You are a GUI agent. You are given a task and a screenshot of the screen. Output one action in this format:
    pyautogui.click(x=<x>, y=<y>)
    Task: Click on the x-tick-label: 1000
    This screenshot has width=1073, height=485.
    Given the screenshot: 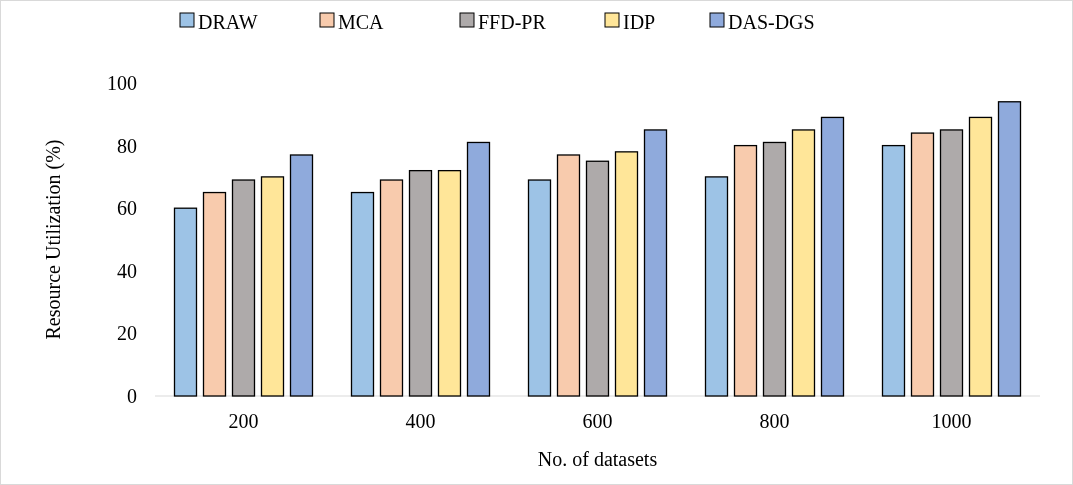 What is the action you would take?
    pyautogui.click(x=951, y=421)
    